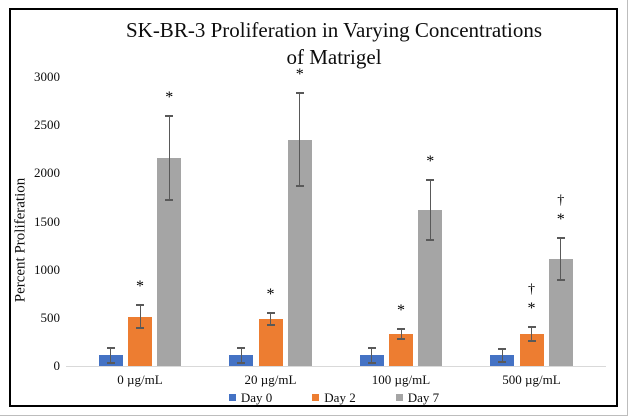 This screenshot has height=416, width=628. I want to click on y-tick-label-1500: 1500, so click(47, 221).